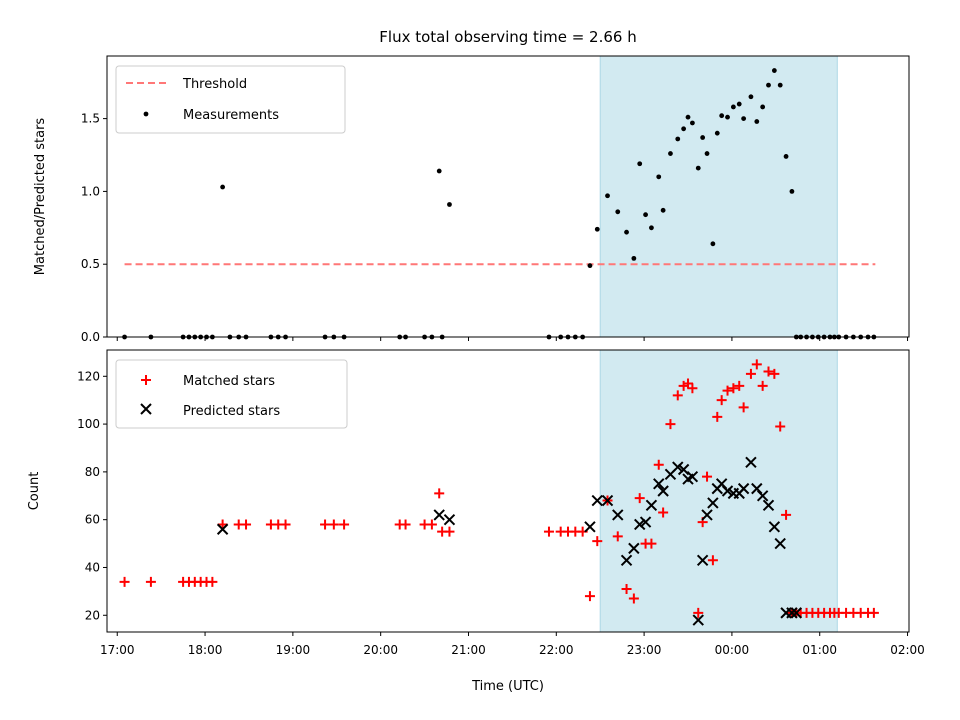 The height and width of the screenshot is (720, 960). I want to click on x-tick-label: 18:00, so click(205, 650).